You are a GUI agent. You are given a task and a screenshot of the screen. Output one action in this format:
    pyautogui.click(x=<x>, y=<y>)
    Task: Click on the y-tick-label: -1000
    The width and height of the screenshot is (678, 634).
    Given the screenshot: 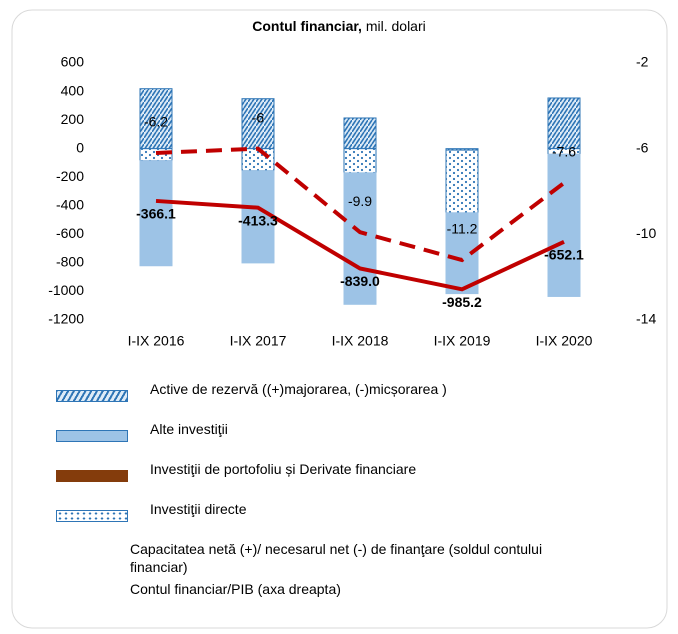 What is the action you would take?
    pyautogui.click(x=66, y=290)
    